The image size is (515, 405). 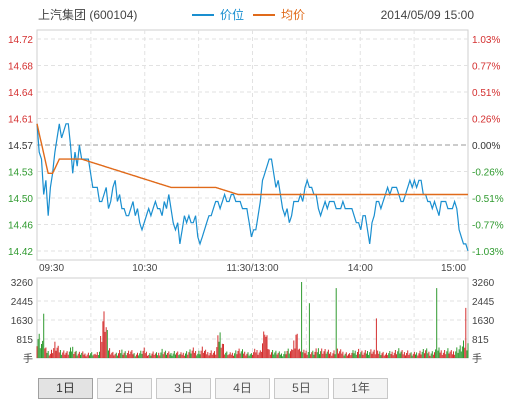 I want to click on period-tab: 3日, so click(x=183, y=388).